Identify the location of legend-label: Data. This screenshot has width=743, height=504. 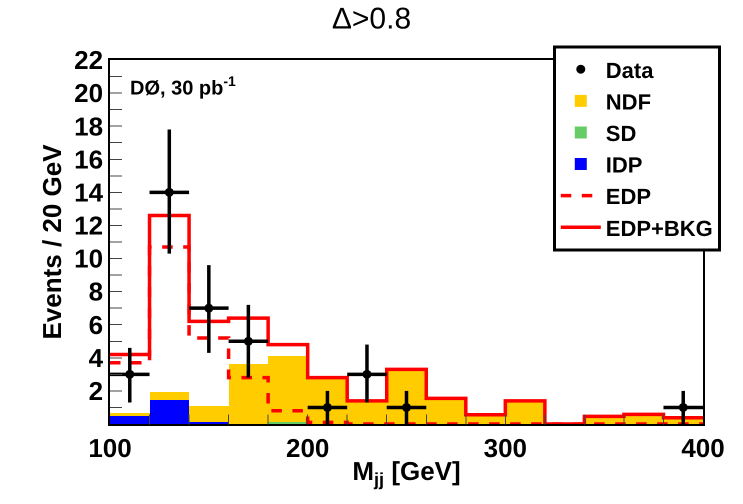
(630, 70).